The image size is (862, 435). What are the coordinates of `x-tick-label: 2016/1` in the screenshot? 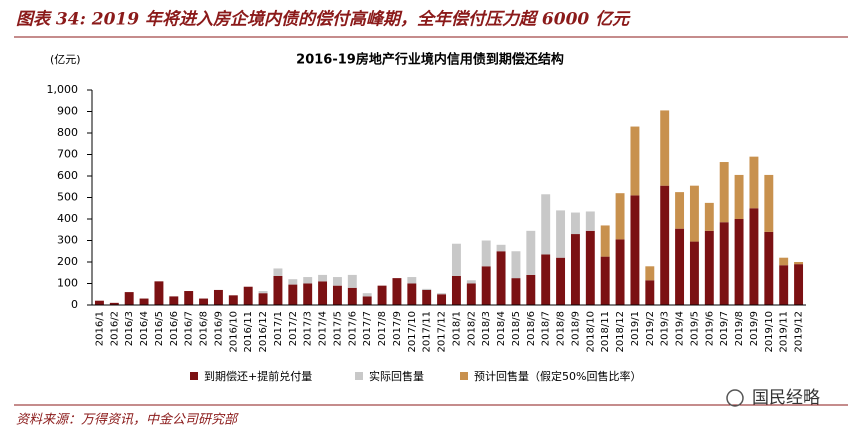 It's located at (99, 328).